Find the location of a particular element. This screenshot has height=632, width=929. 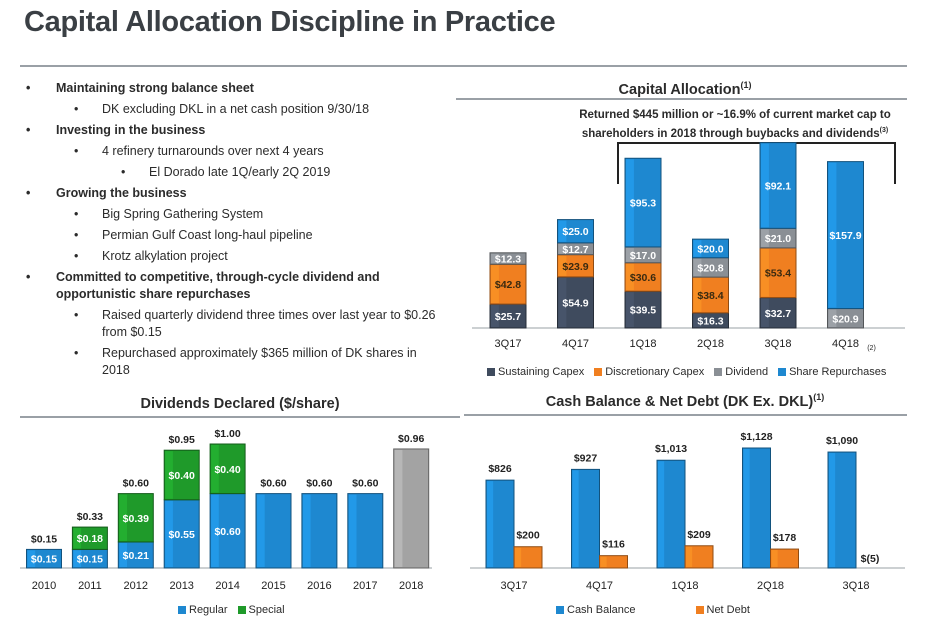

capital-bar-label: $53.4 is located at coordinates (778, 274).